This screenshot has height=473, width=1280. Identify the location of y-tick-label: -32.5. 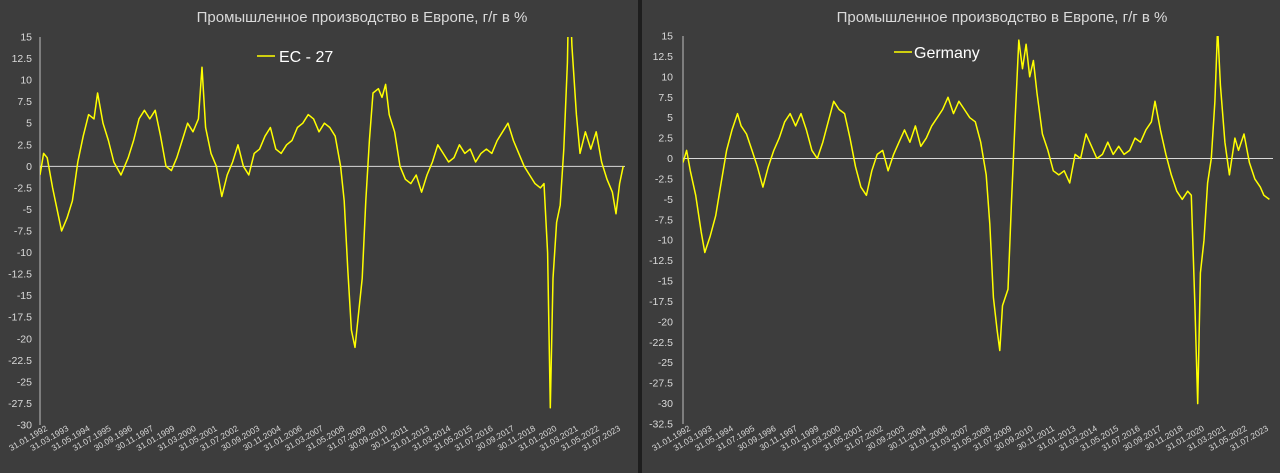
(661, 425).